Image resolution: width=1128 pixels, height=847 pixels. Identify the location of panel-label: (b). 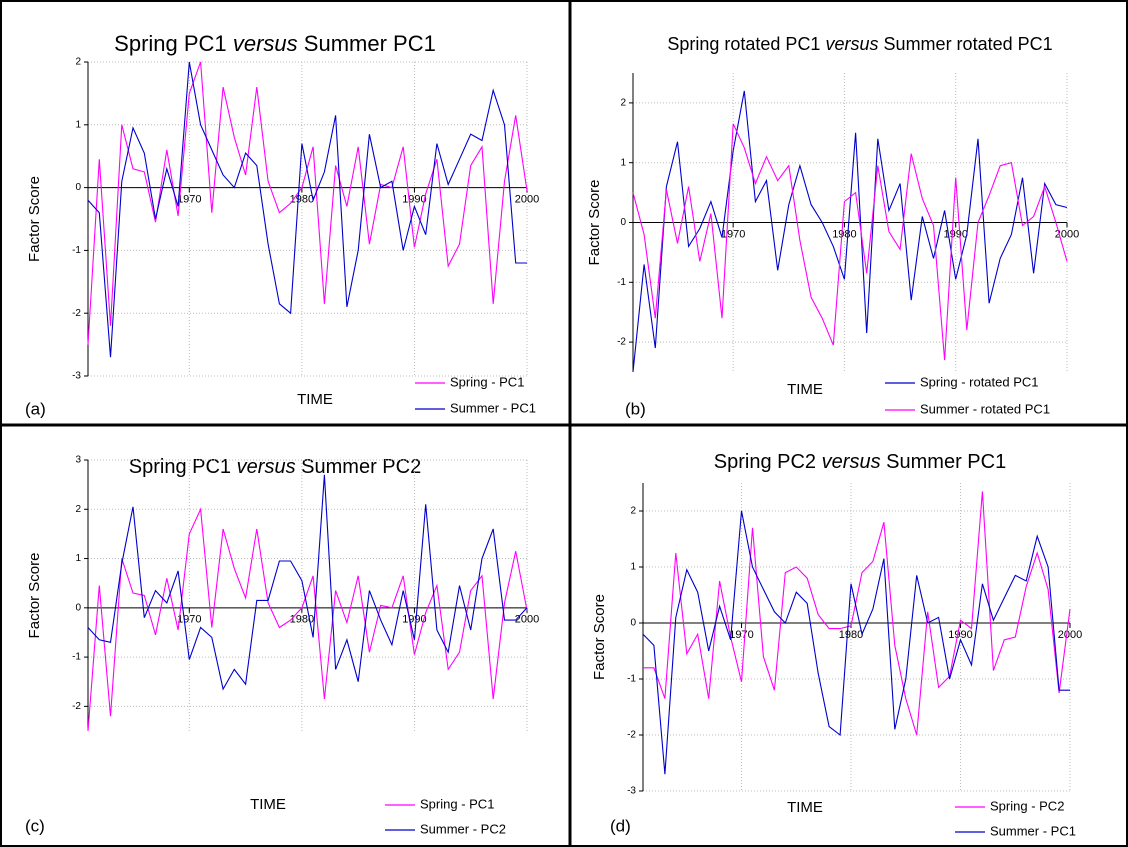
(635, 408).